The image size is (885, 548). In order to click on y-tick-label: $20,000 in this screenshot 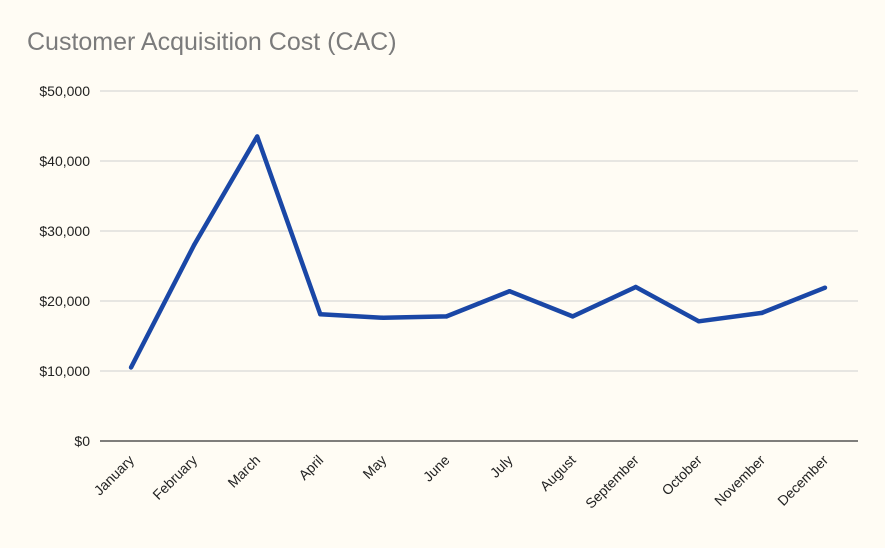, I will do `click(64, 301)`.